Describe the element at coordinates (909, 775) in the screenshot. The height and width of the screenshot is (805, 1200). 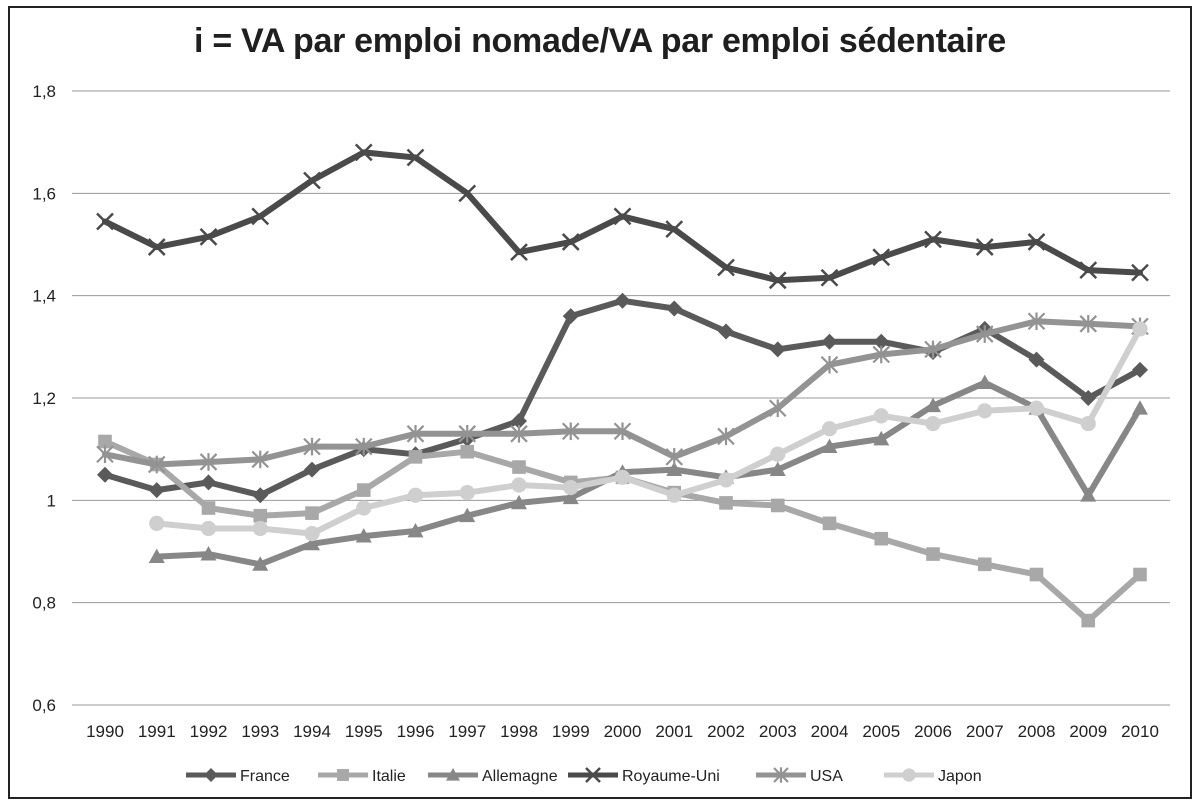
I see `marker-circle` at that location.